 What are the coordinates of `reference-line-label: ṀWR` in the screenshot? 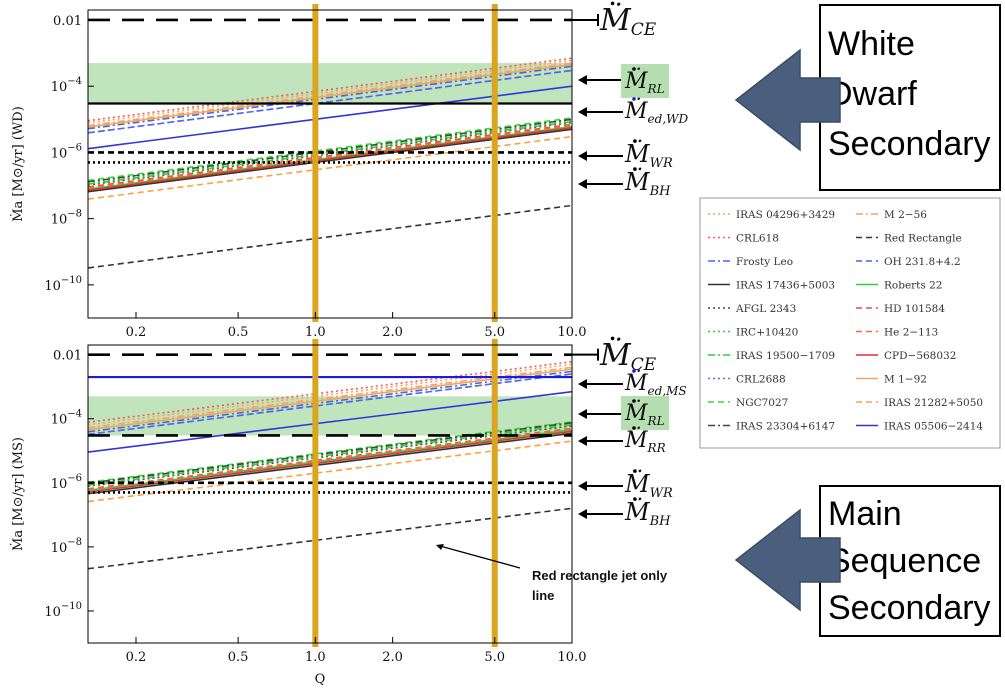 It's located at (648, 155).